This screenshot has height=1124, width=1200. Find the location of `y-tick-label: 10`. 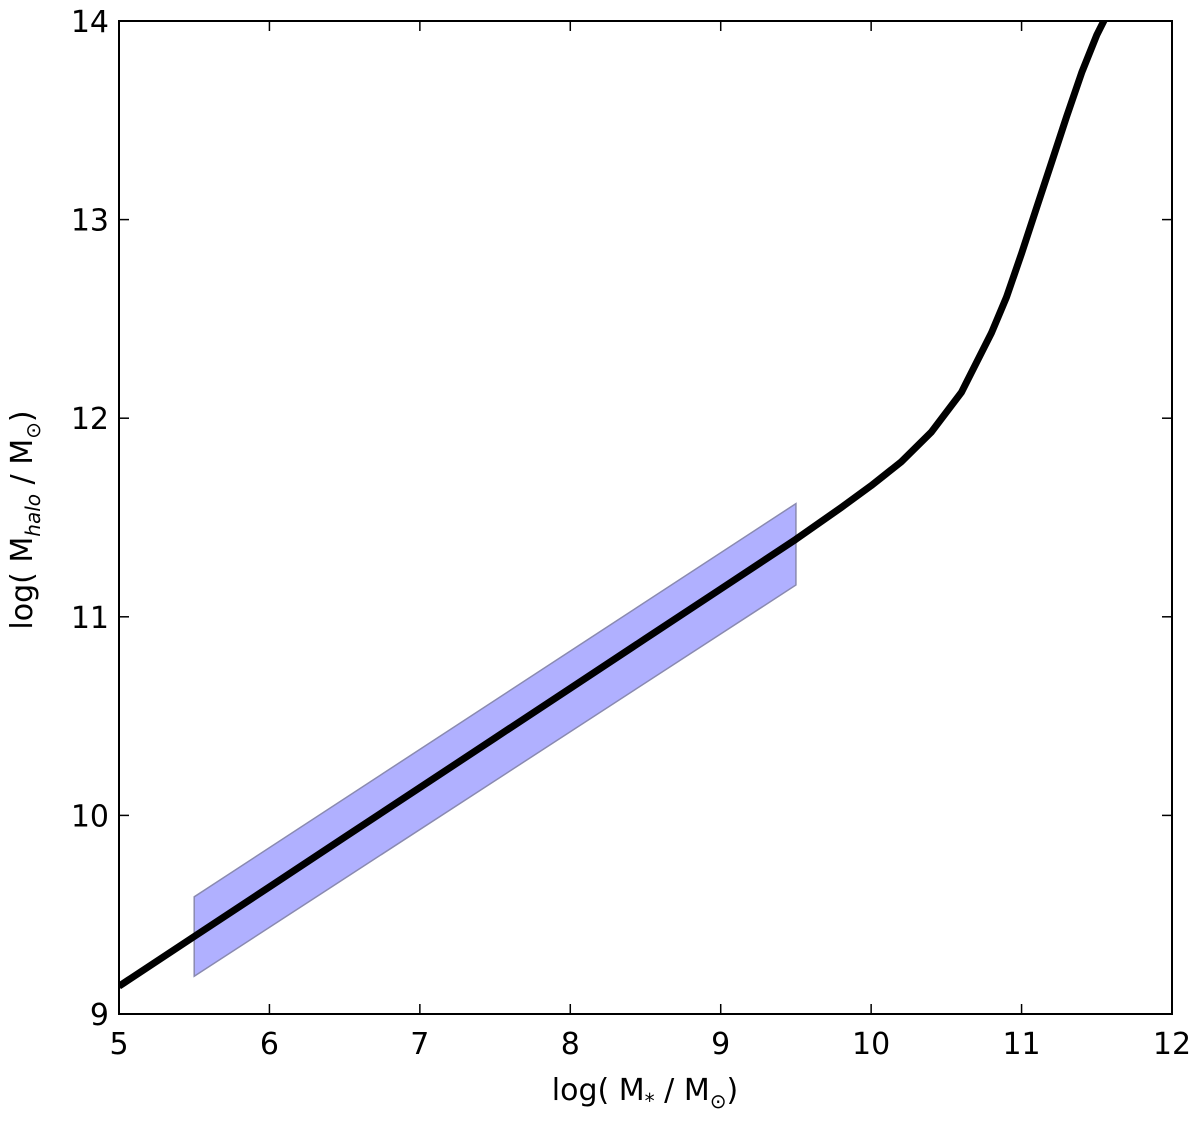

y-tick-label: 10 is located at coordinates (90, 816).